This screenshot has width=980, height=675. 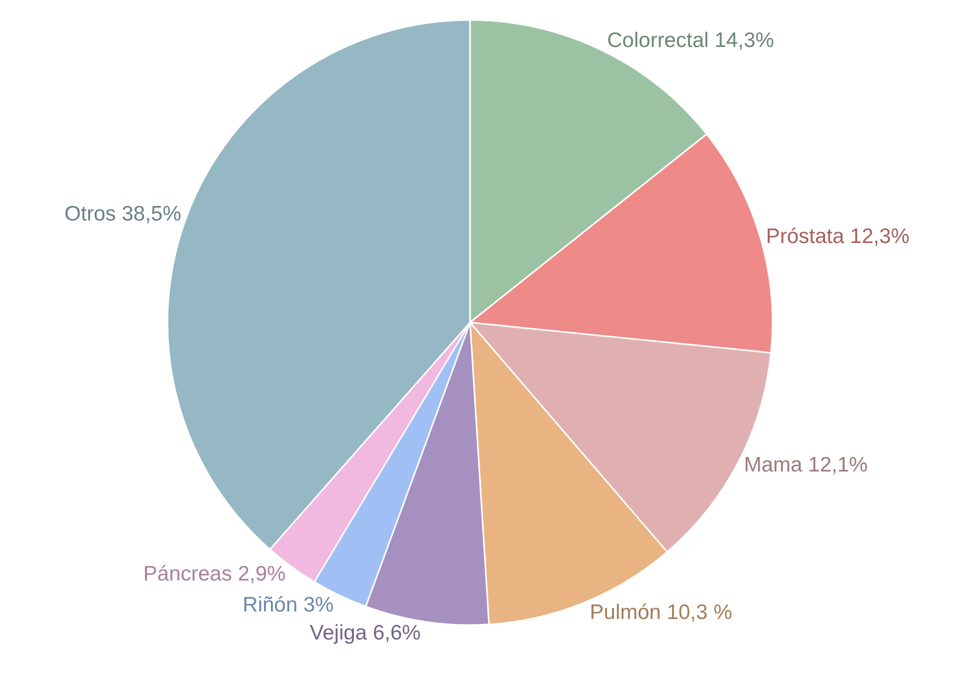 I want to click on slice-label: Riñón 3%, so click(x=288, y=604).